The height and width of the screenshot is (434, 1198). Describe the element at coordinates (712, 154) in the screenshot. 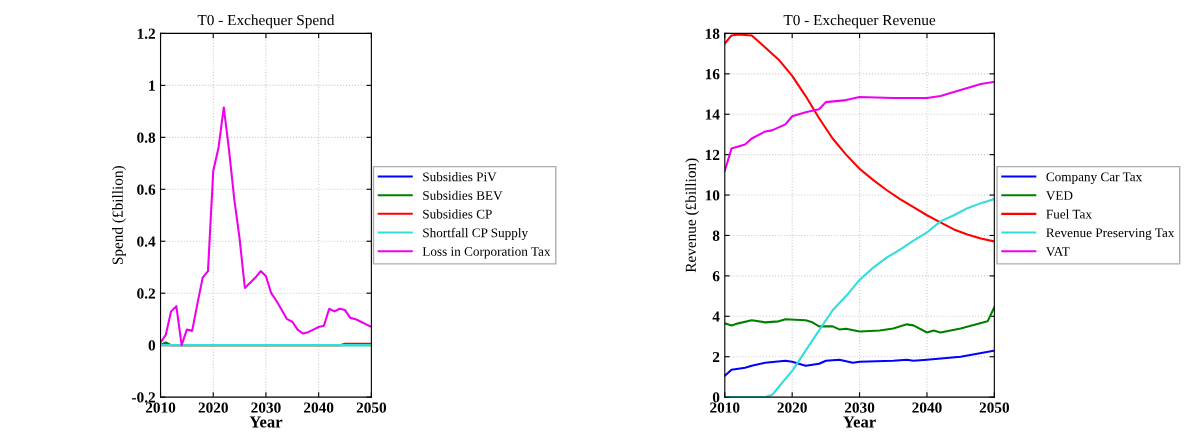

I see `y-tick-label: 12` at that location.